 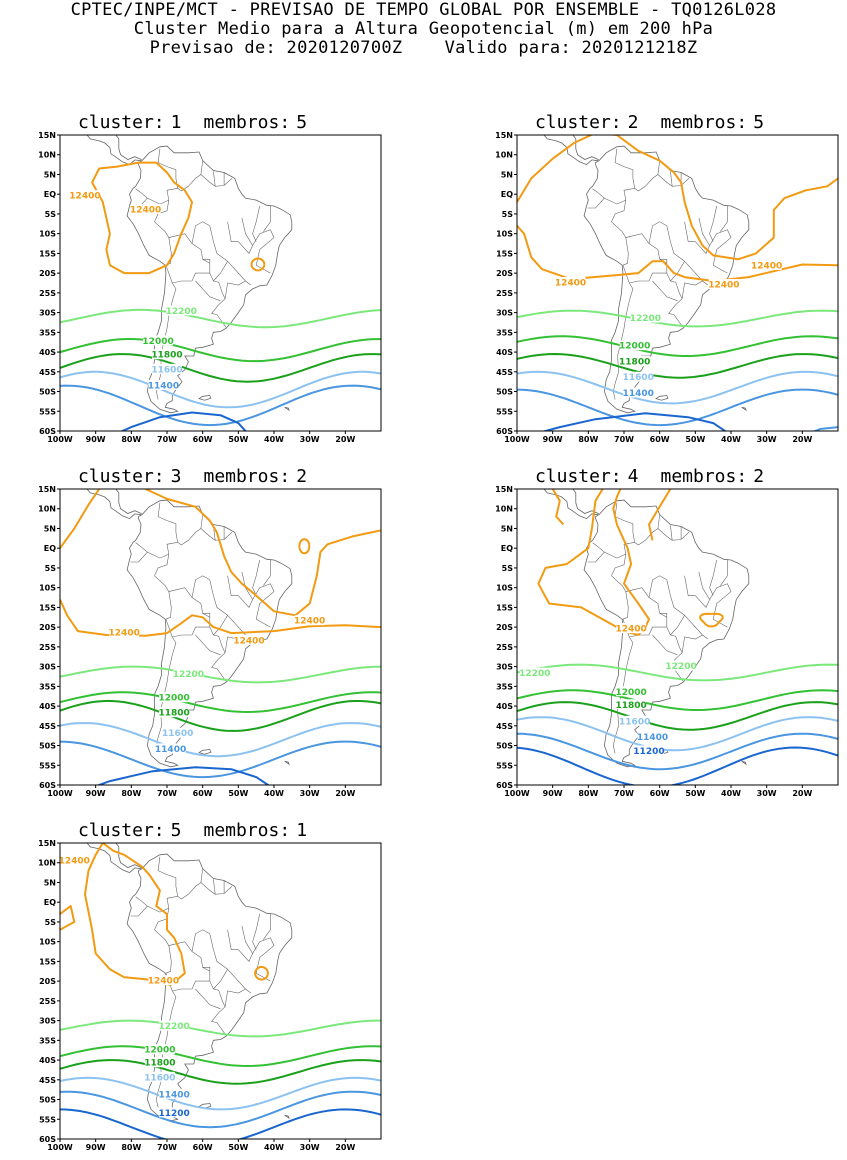 I want to click on members-count: 2, so click(x=302, y=476).